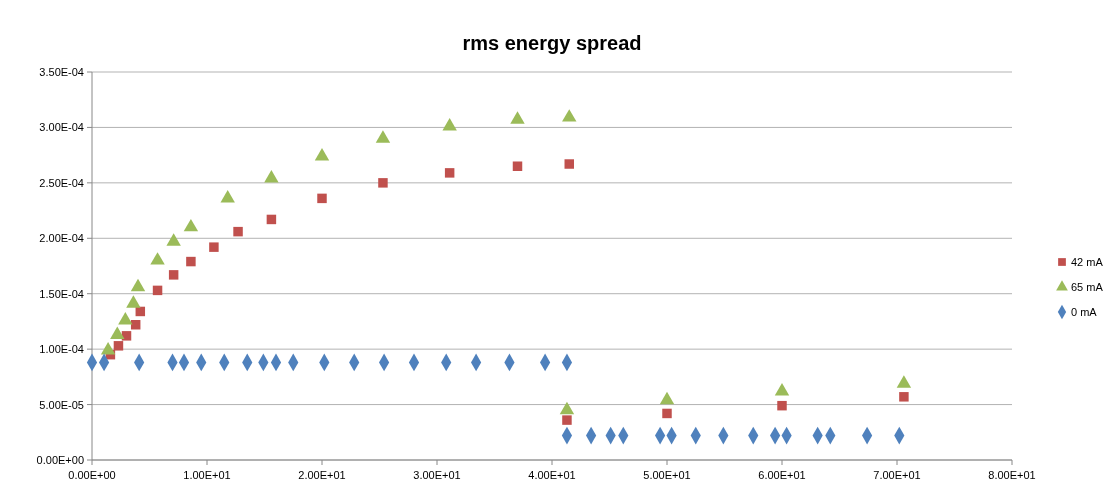  Describe the element at coordinates (437, 475) in the screenshot. I see `x-tick-label: 3.00E+01` at that location.